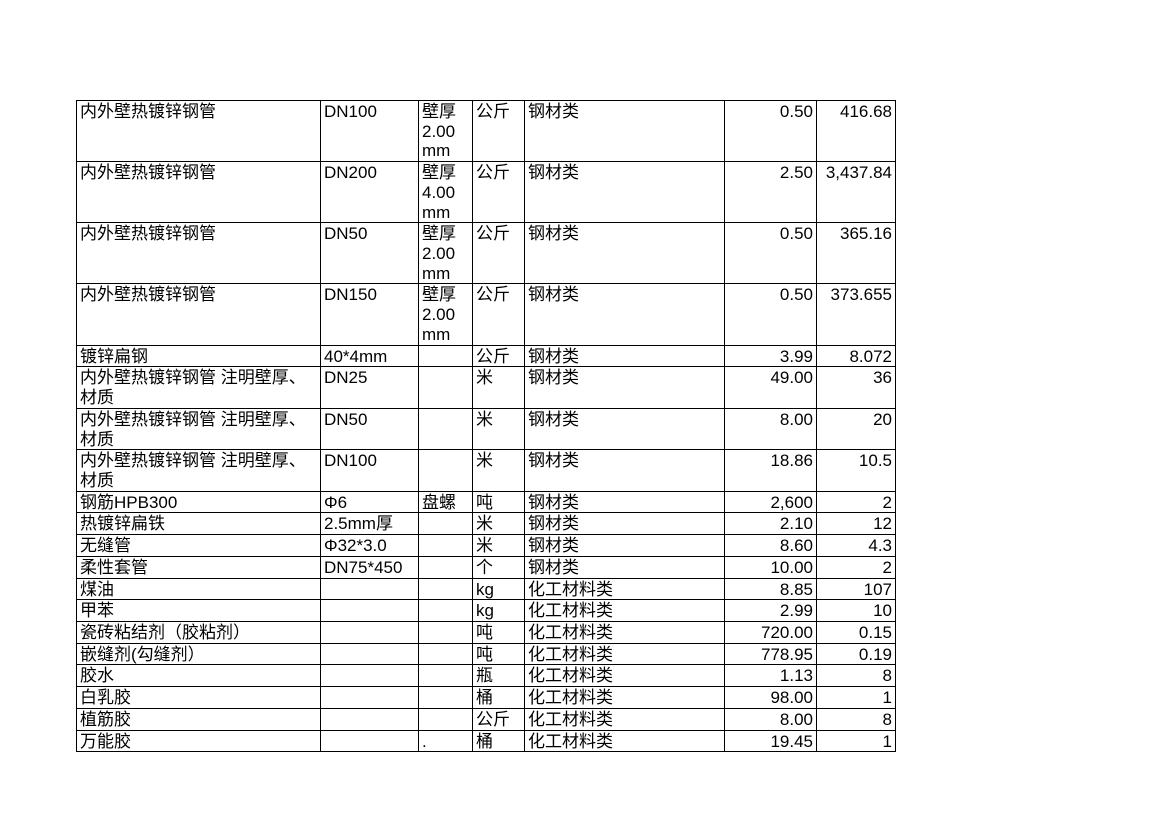 Image resolution: width=1169 pixels, height=827 pixels. Describe the element at coordinates (856, 654) in the screenshot. I see `cell-quantity: 0.19` at that location.